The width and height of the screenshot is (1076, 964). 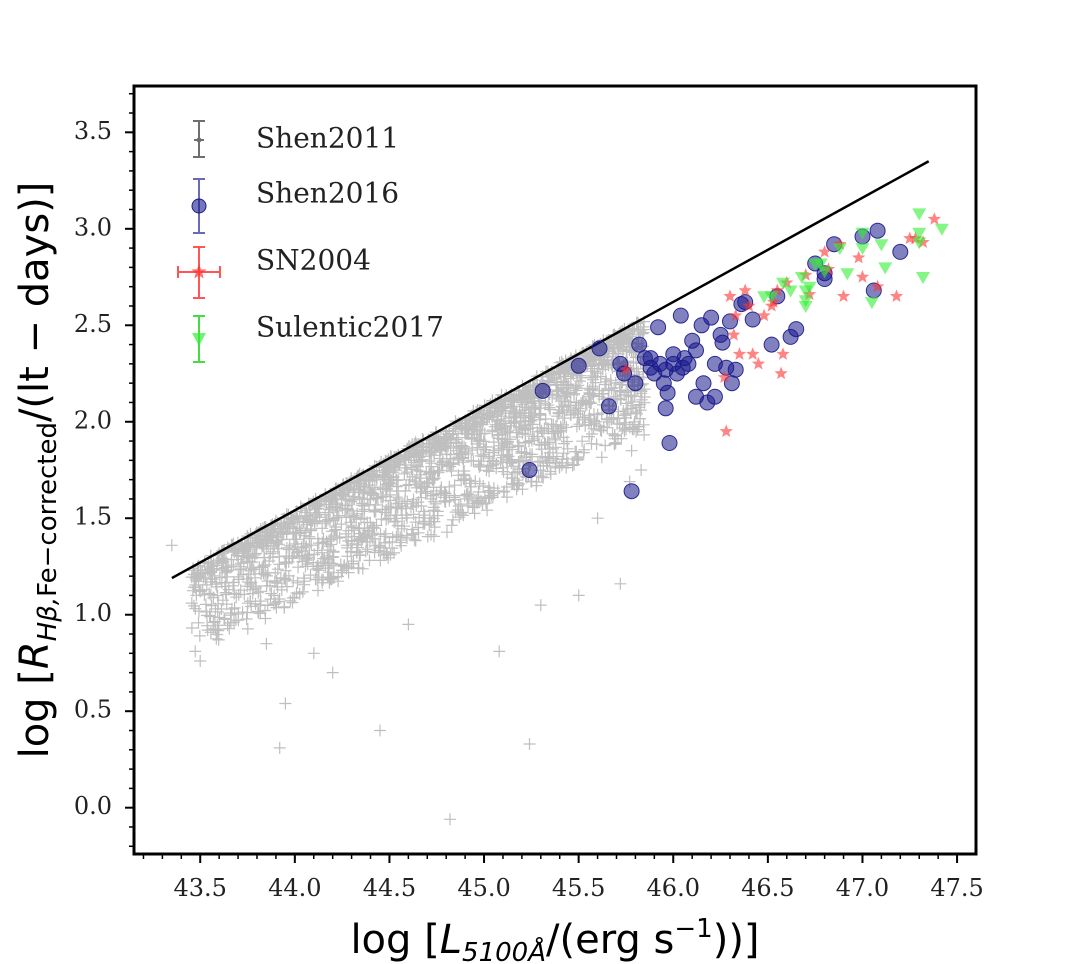 I want to click on legend-marker-sulentic2017, so click(x=199, y=339).